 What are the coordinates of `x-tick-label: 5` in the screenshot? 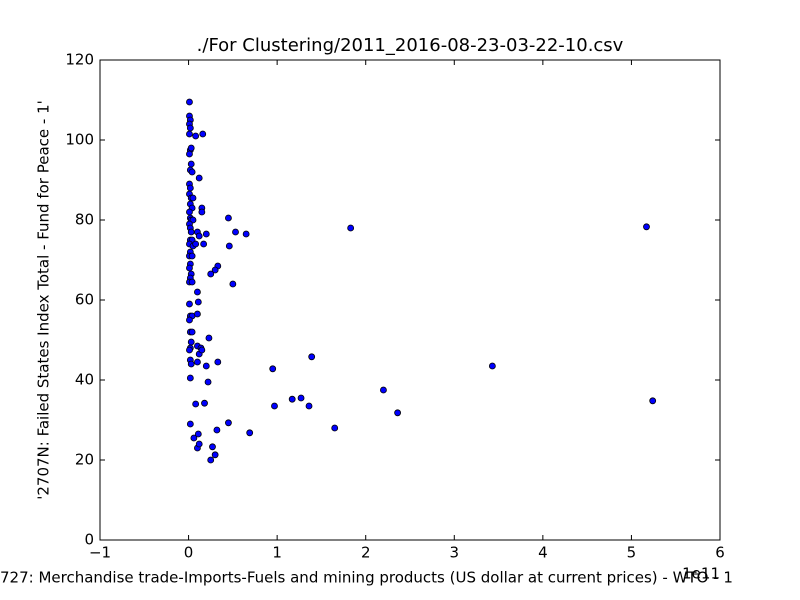 It's located at (632, 553).